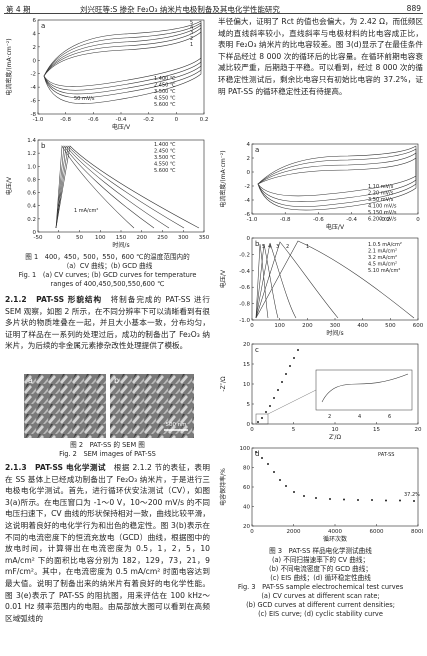 Image resolution: width=427 pixels, height=656 pixels. Describe the element at coordinates (320, 560) in the screenshot. I see `caption-cn: (a) 不同扫描速率下的 CV 曲线；` at that location.